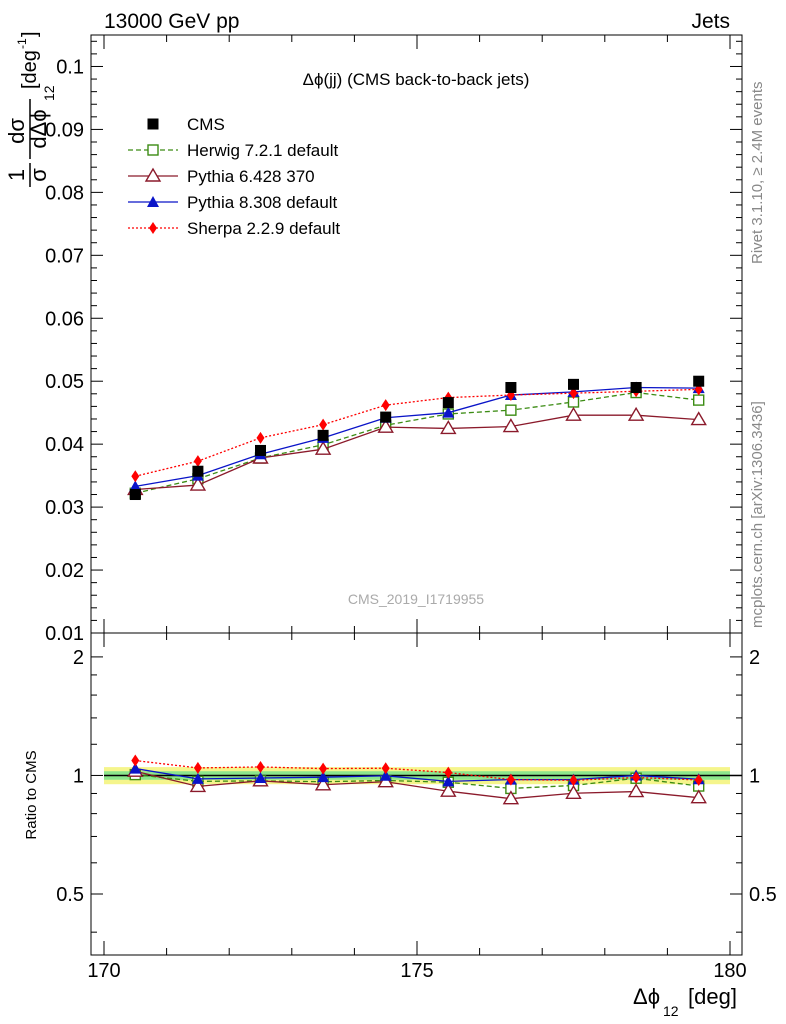 Image resolution: width=786 pixels, height=1024 pixels. I want to click on ratio-y-tick-label-left: 0.5, so click(70, 895).